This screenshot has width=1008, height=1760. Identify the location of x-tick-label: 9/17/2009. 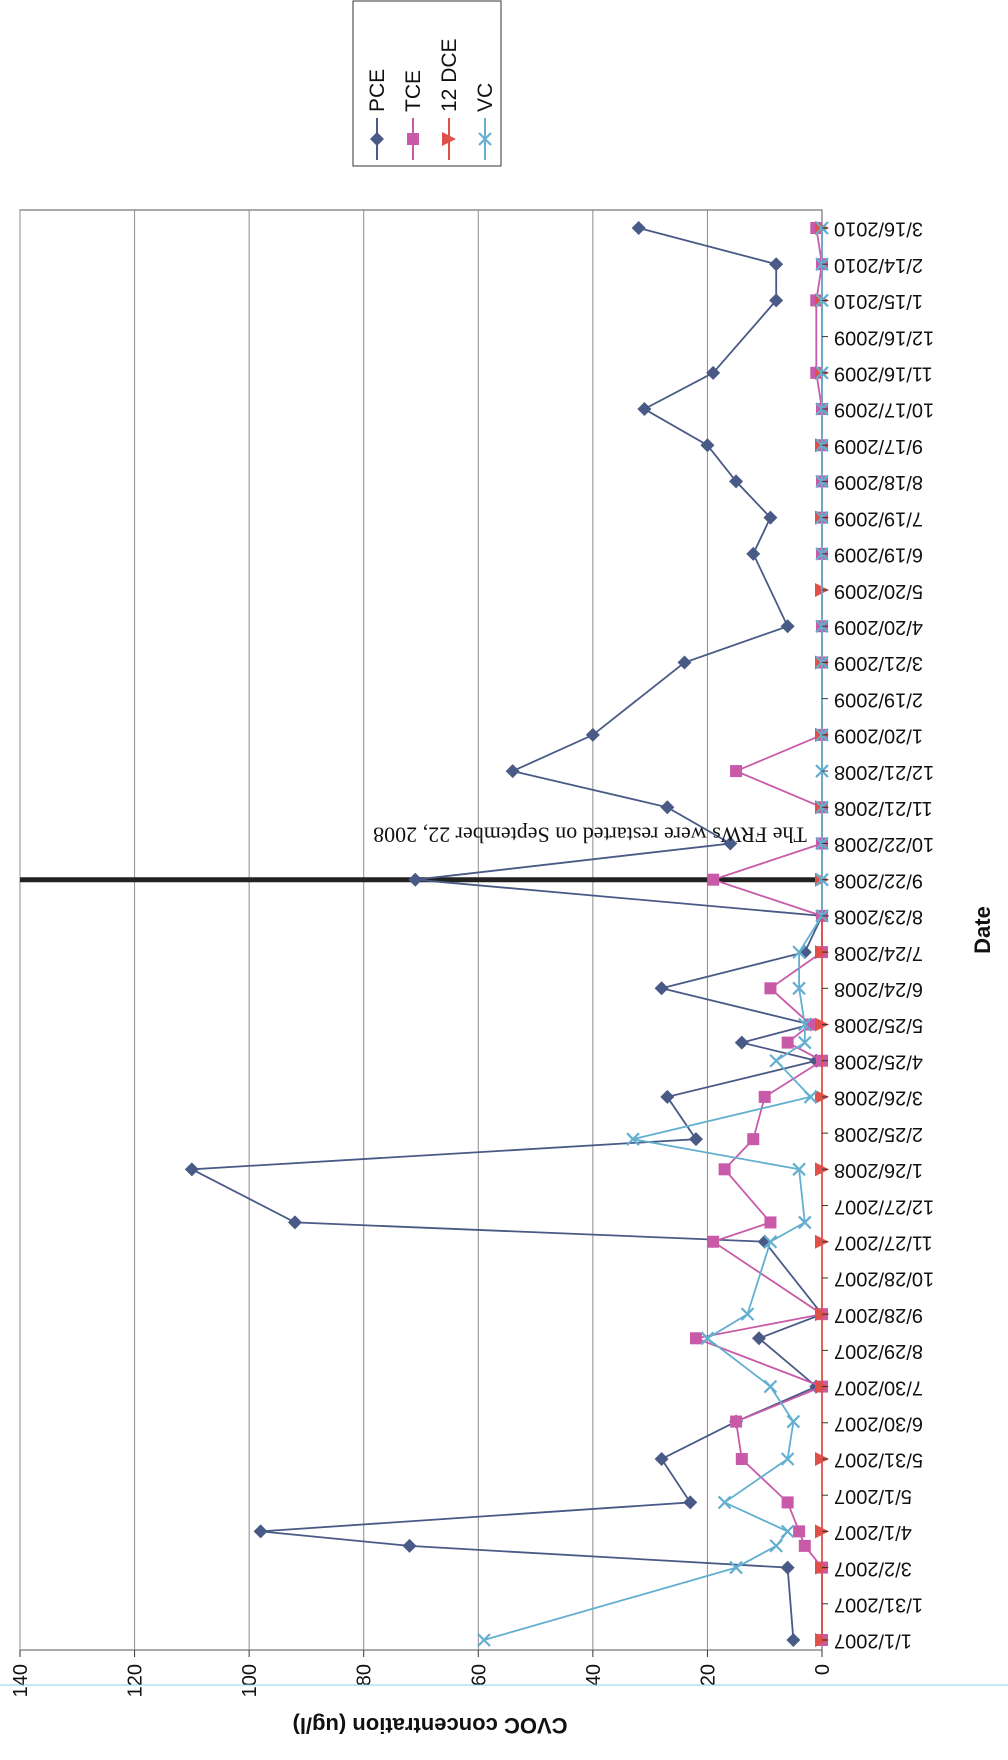
(878, 446).